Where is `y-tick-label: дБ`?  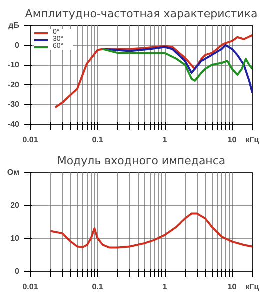
y-tick-label: дБ is located at coordinates (14, 25).